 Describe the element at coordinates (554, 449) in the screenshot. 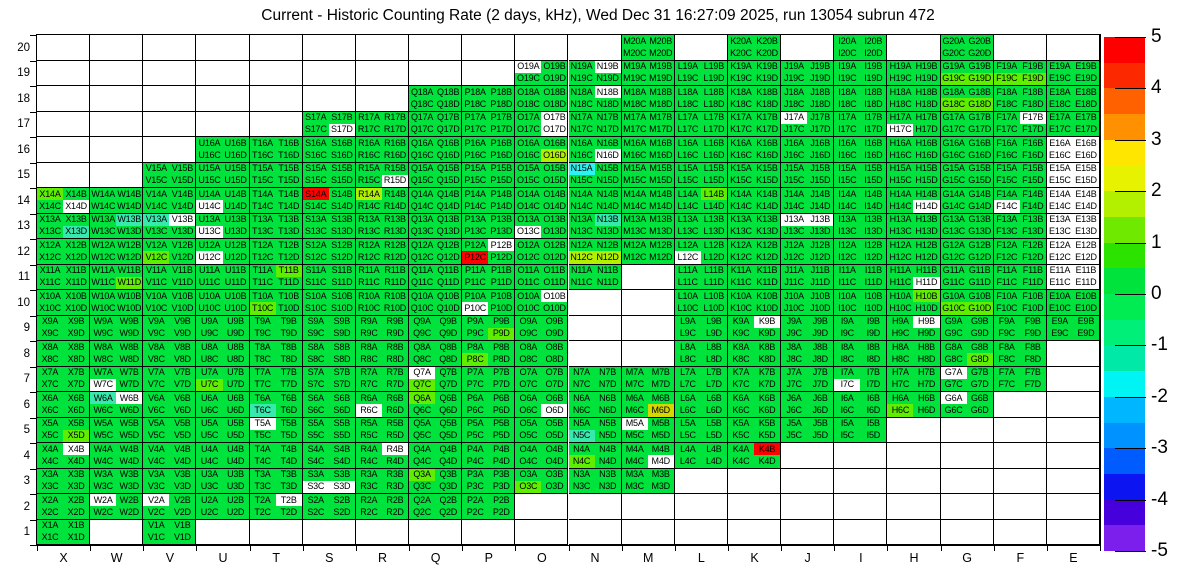

I see `cell-O4B: O4B` at that location.